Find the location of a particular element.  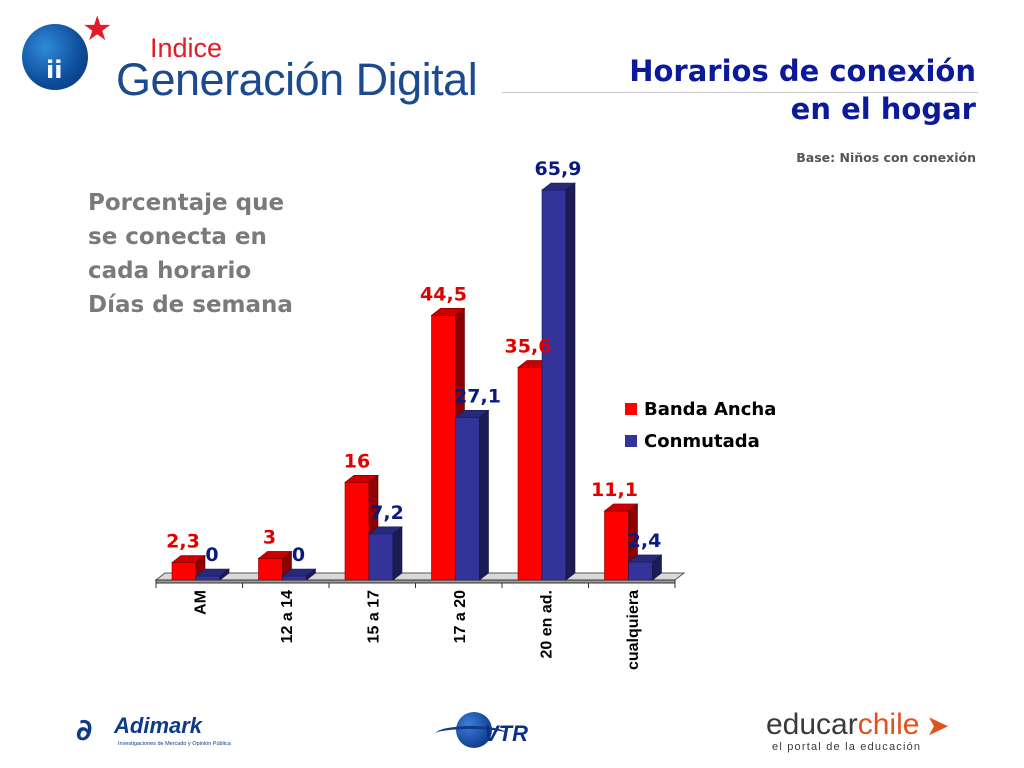

data-label-banda-ancha-0: 2,3 is located at coordinates (183, 542).